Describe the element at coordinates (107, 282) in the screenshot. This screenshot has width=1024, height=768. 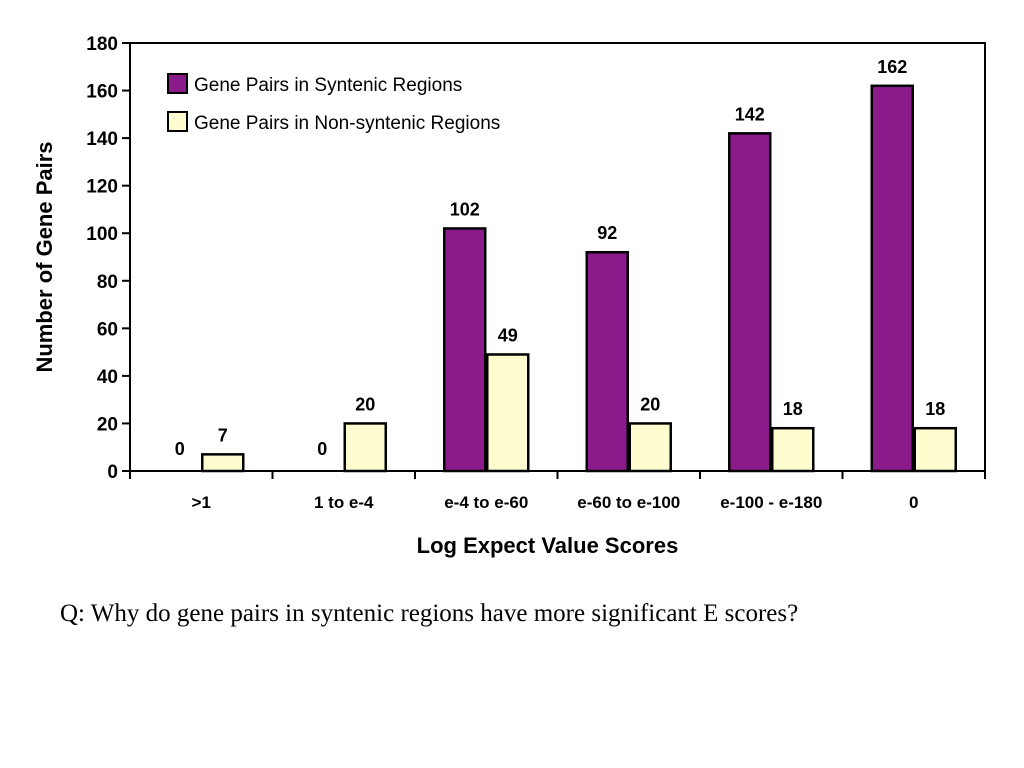
I see `y-tick-label: 80` at that location.